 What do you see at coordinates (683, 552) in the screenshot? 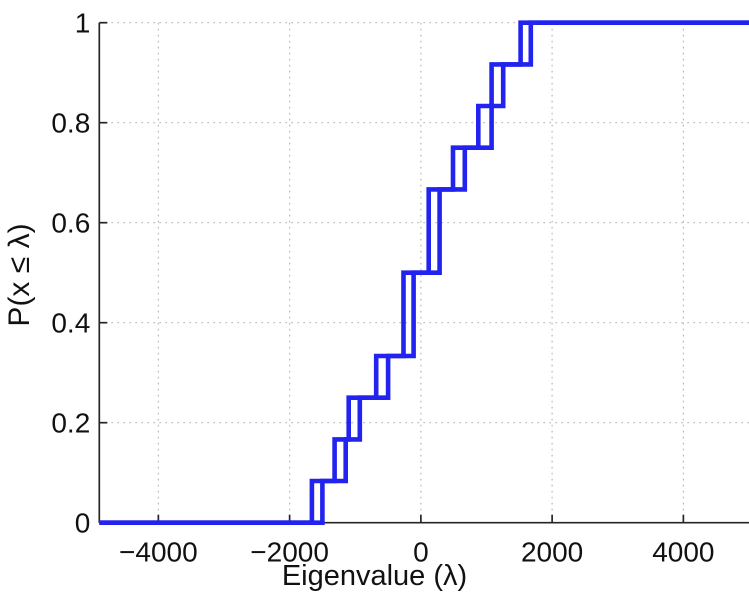
I see `x-tick-label: 4000` at bounding box center [683, 552].